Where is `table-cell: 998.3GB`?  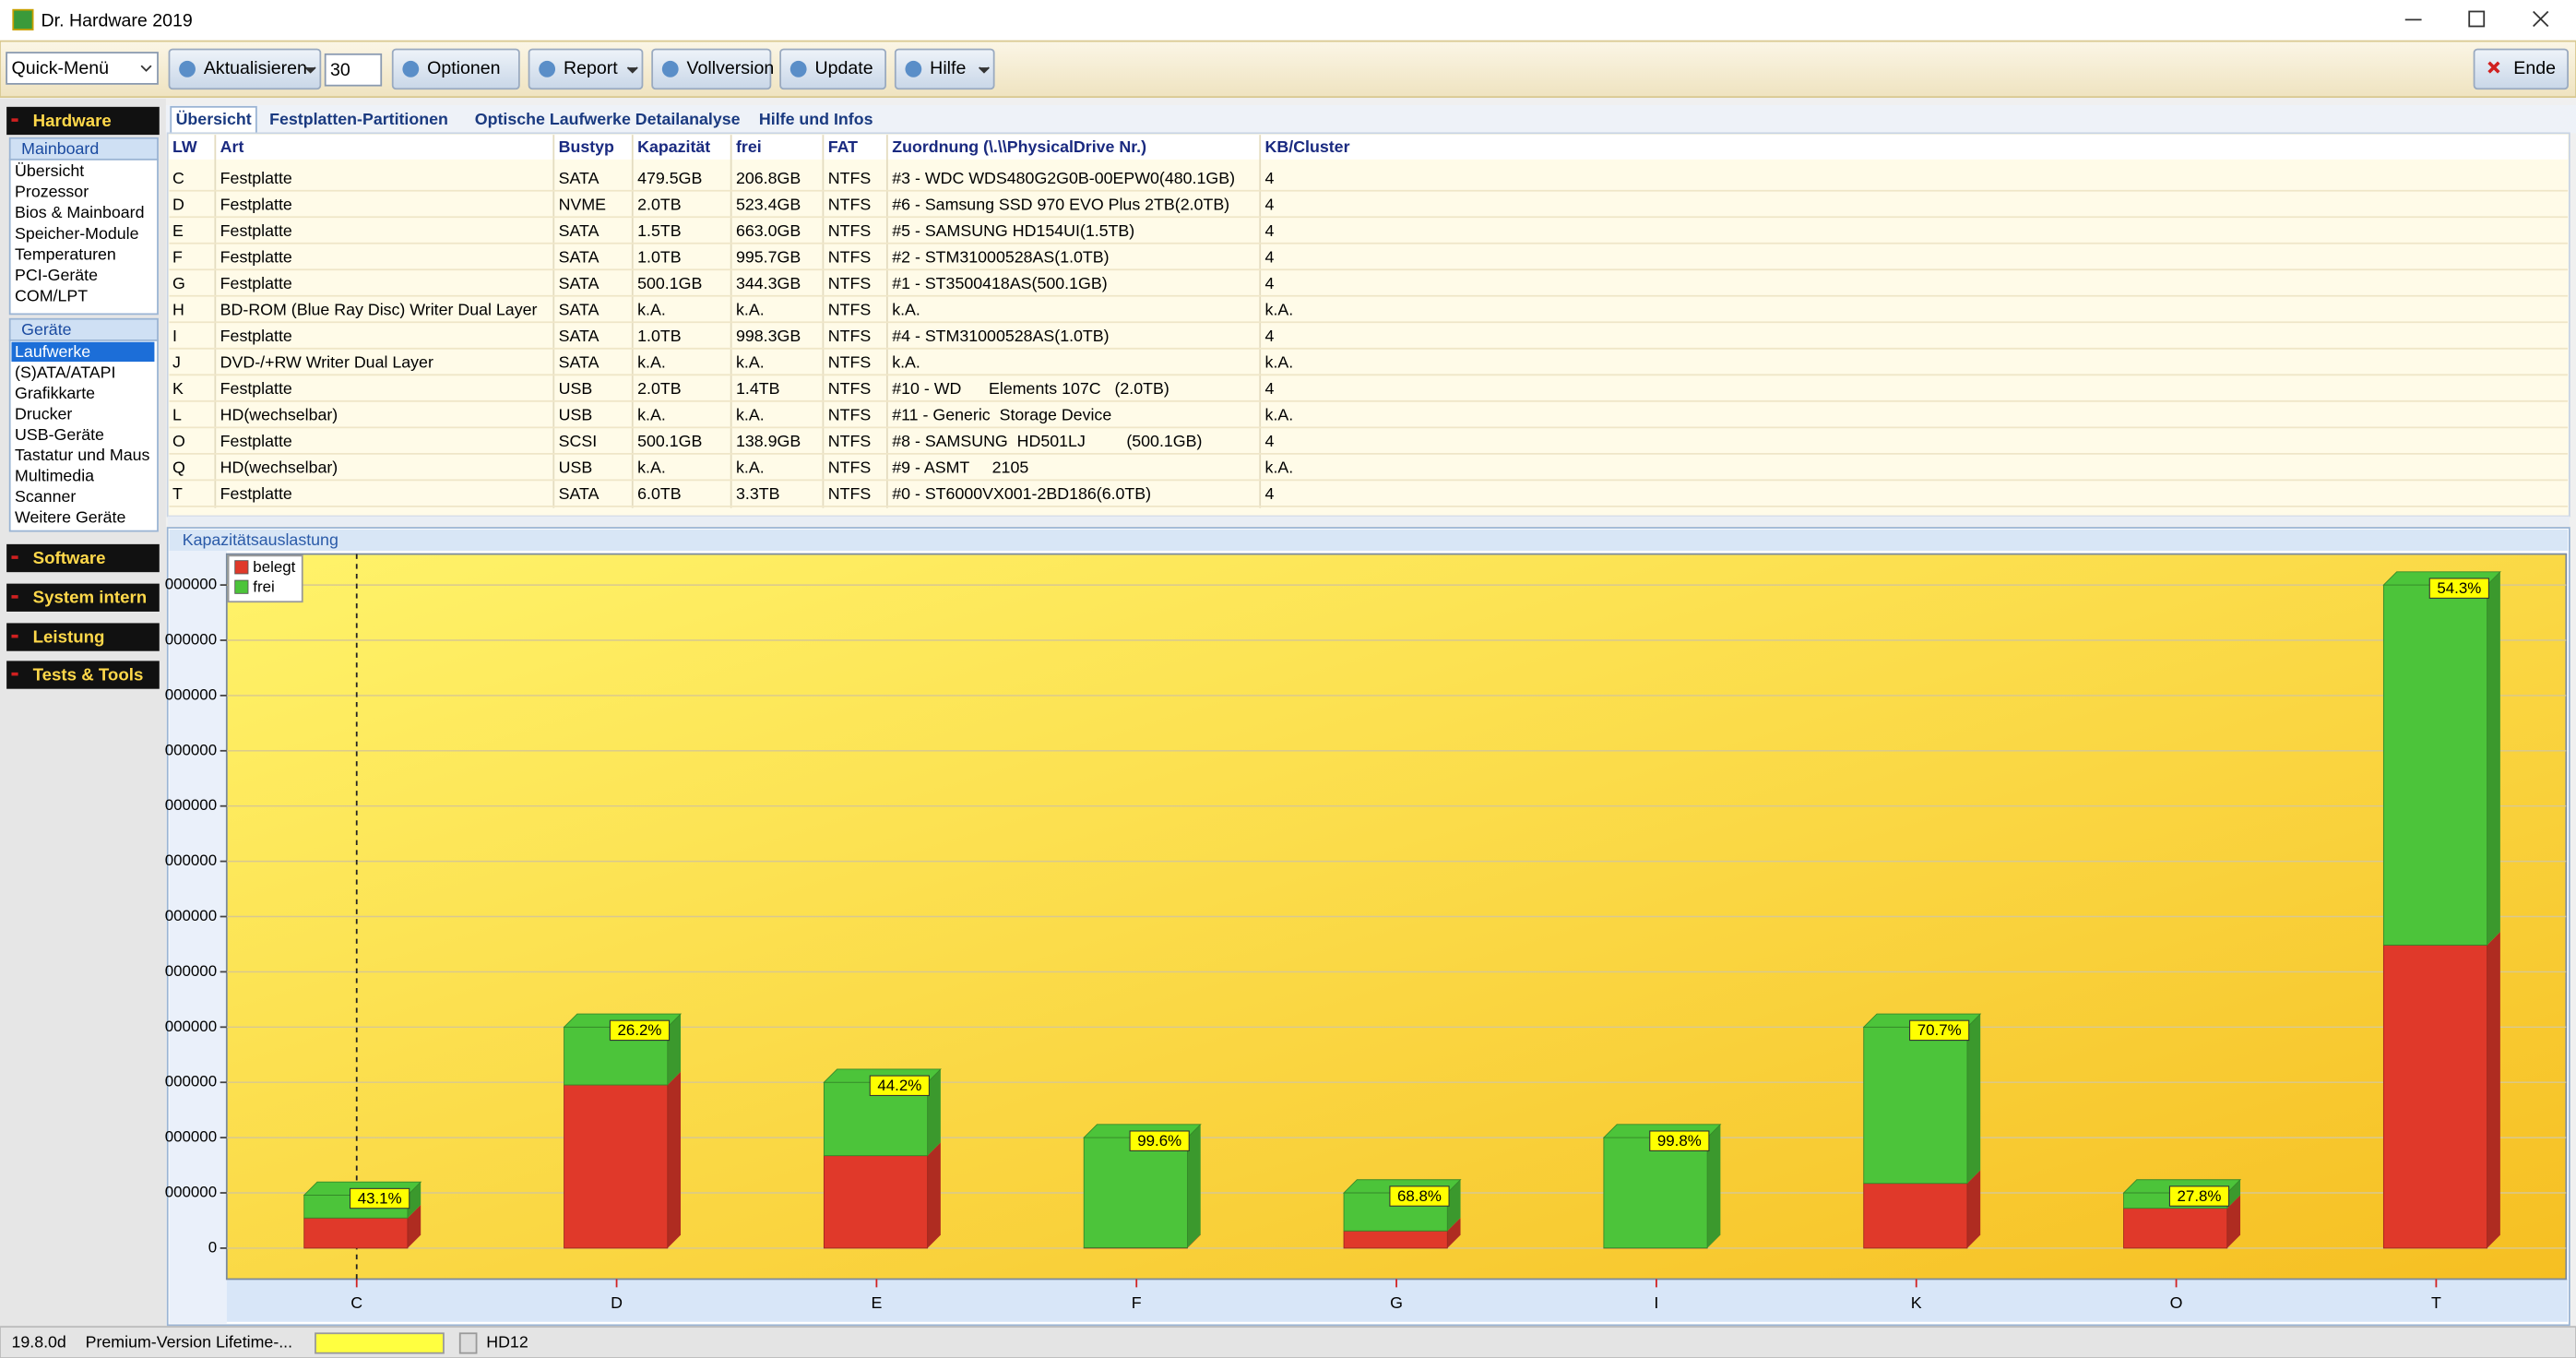
table-cell: 998.3GB is located at coordinates (768, 336).